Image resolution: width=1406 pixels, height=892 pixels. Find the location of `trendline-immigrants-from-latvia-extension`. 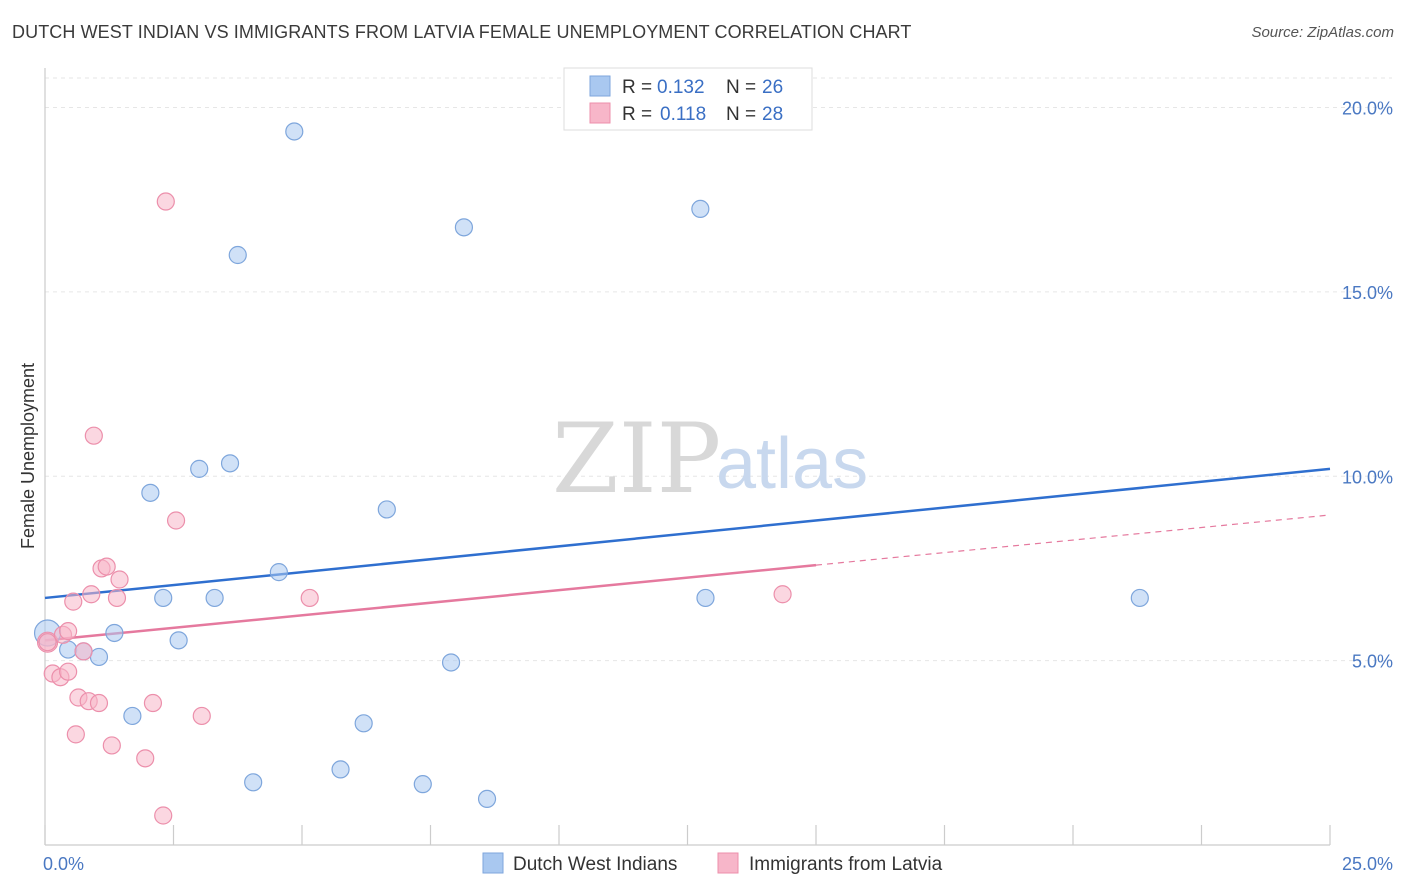

trendline-immigrants-from-latvia-extension is located at coordinates (1073, 540).